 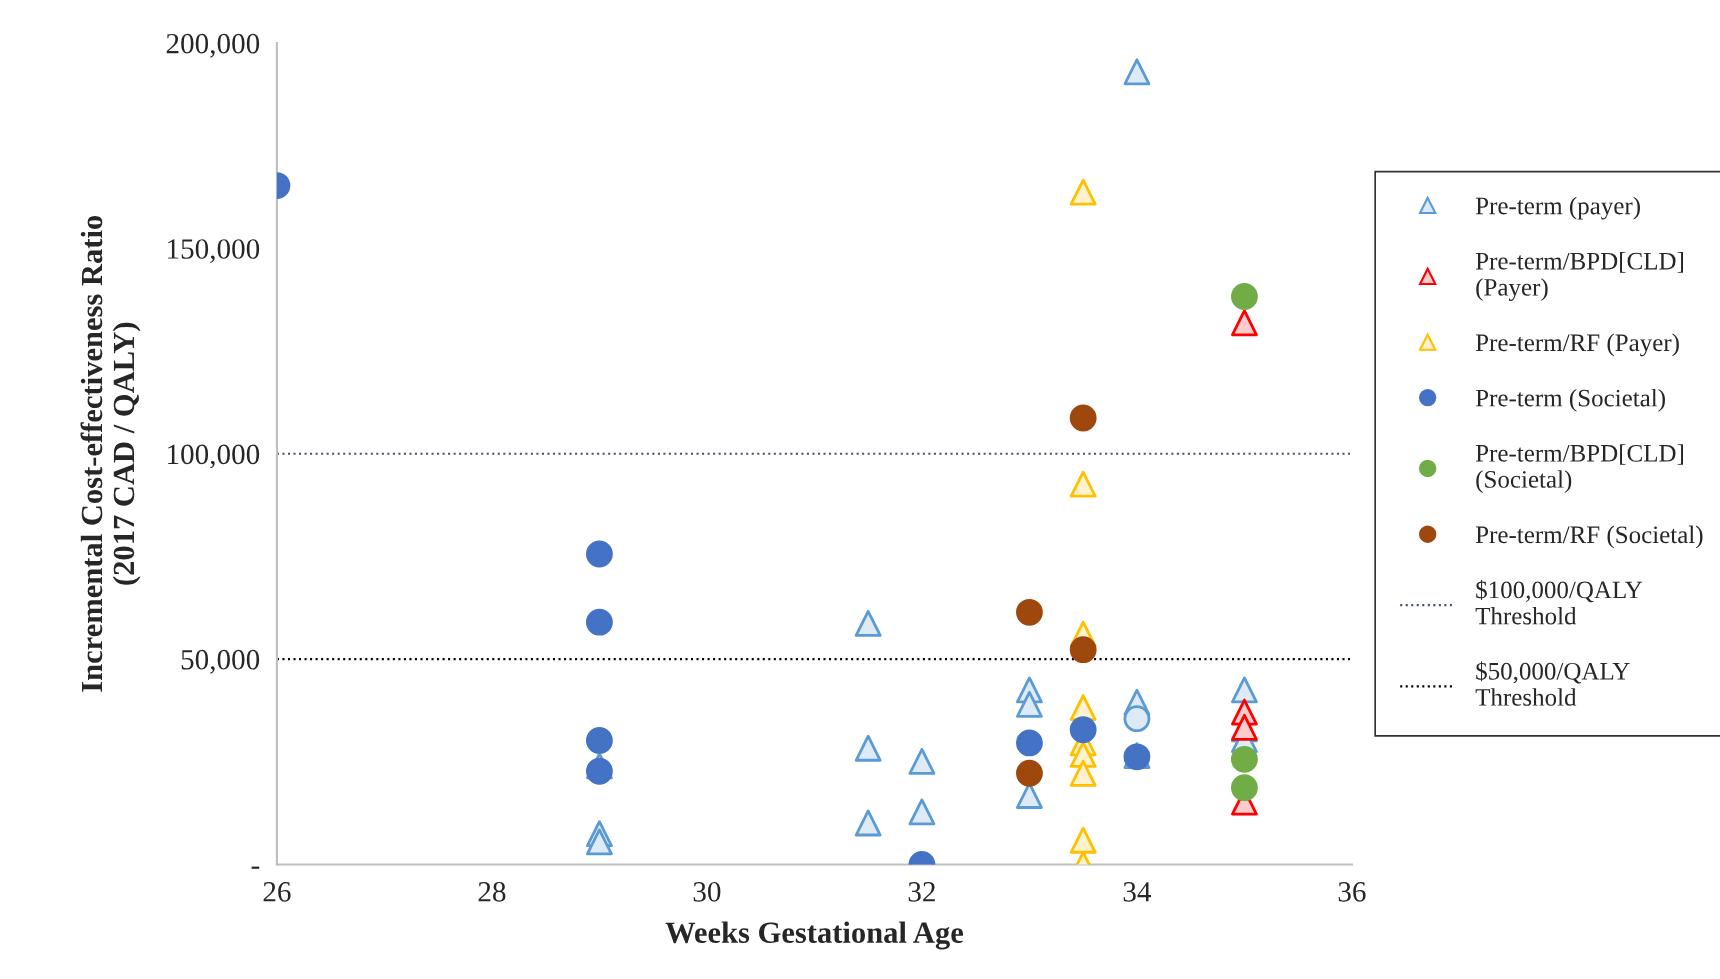 What do you see at coordinates (1137, 892) in the screenshot?
I see `x-tick-label: 34` at bounding box center [1137, 892].